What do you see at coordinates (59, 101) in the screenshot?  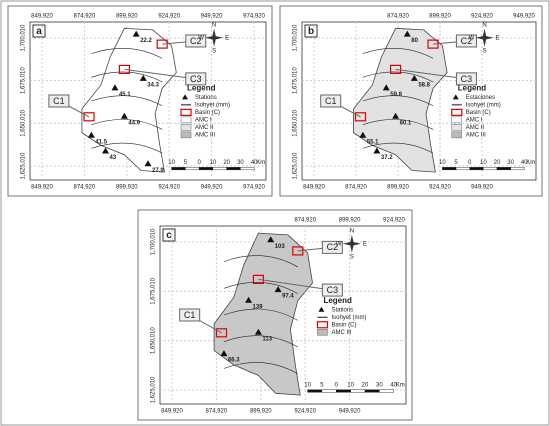 I see `callout-label: C1` at bounding box center [59, 101].